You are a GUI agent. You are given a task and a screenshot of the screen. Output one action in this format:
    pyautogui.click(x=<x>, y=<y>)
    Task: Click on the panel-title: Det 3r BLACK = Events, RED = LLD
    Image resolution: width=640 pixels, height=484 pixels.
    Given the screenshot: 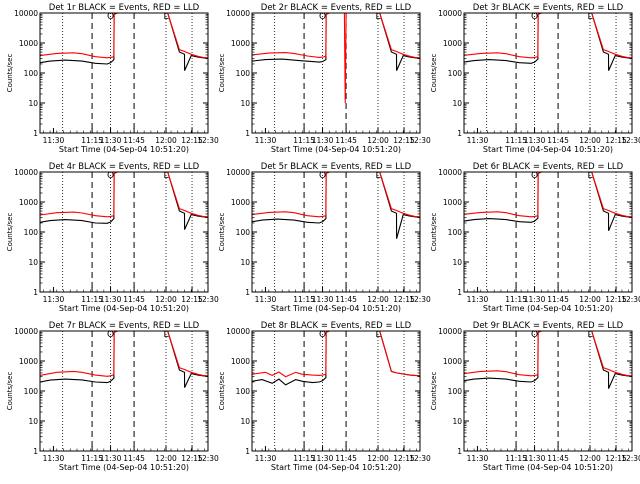 What is the action you would take?
    pyautogui.click(x=548, y=8)
    